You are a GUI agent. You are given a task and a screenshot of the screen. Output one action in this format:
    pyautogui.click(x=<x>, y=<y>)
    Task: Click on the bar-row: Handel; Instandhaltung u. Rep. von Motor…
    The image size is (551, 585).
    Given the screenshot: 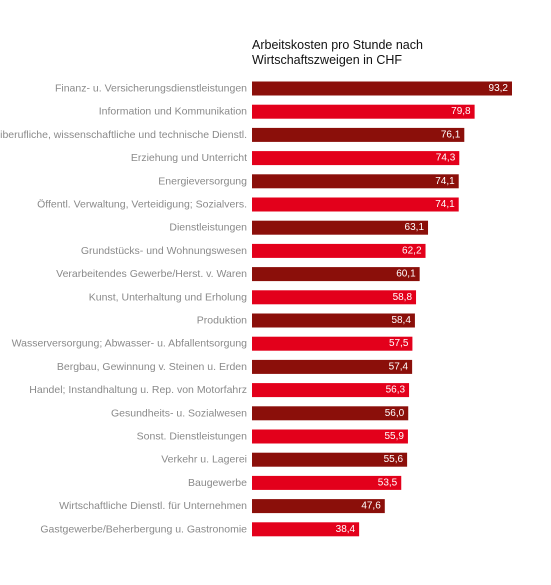 What is the action you would take?
    pyautogui.click(x=219, y=390)
    